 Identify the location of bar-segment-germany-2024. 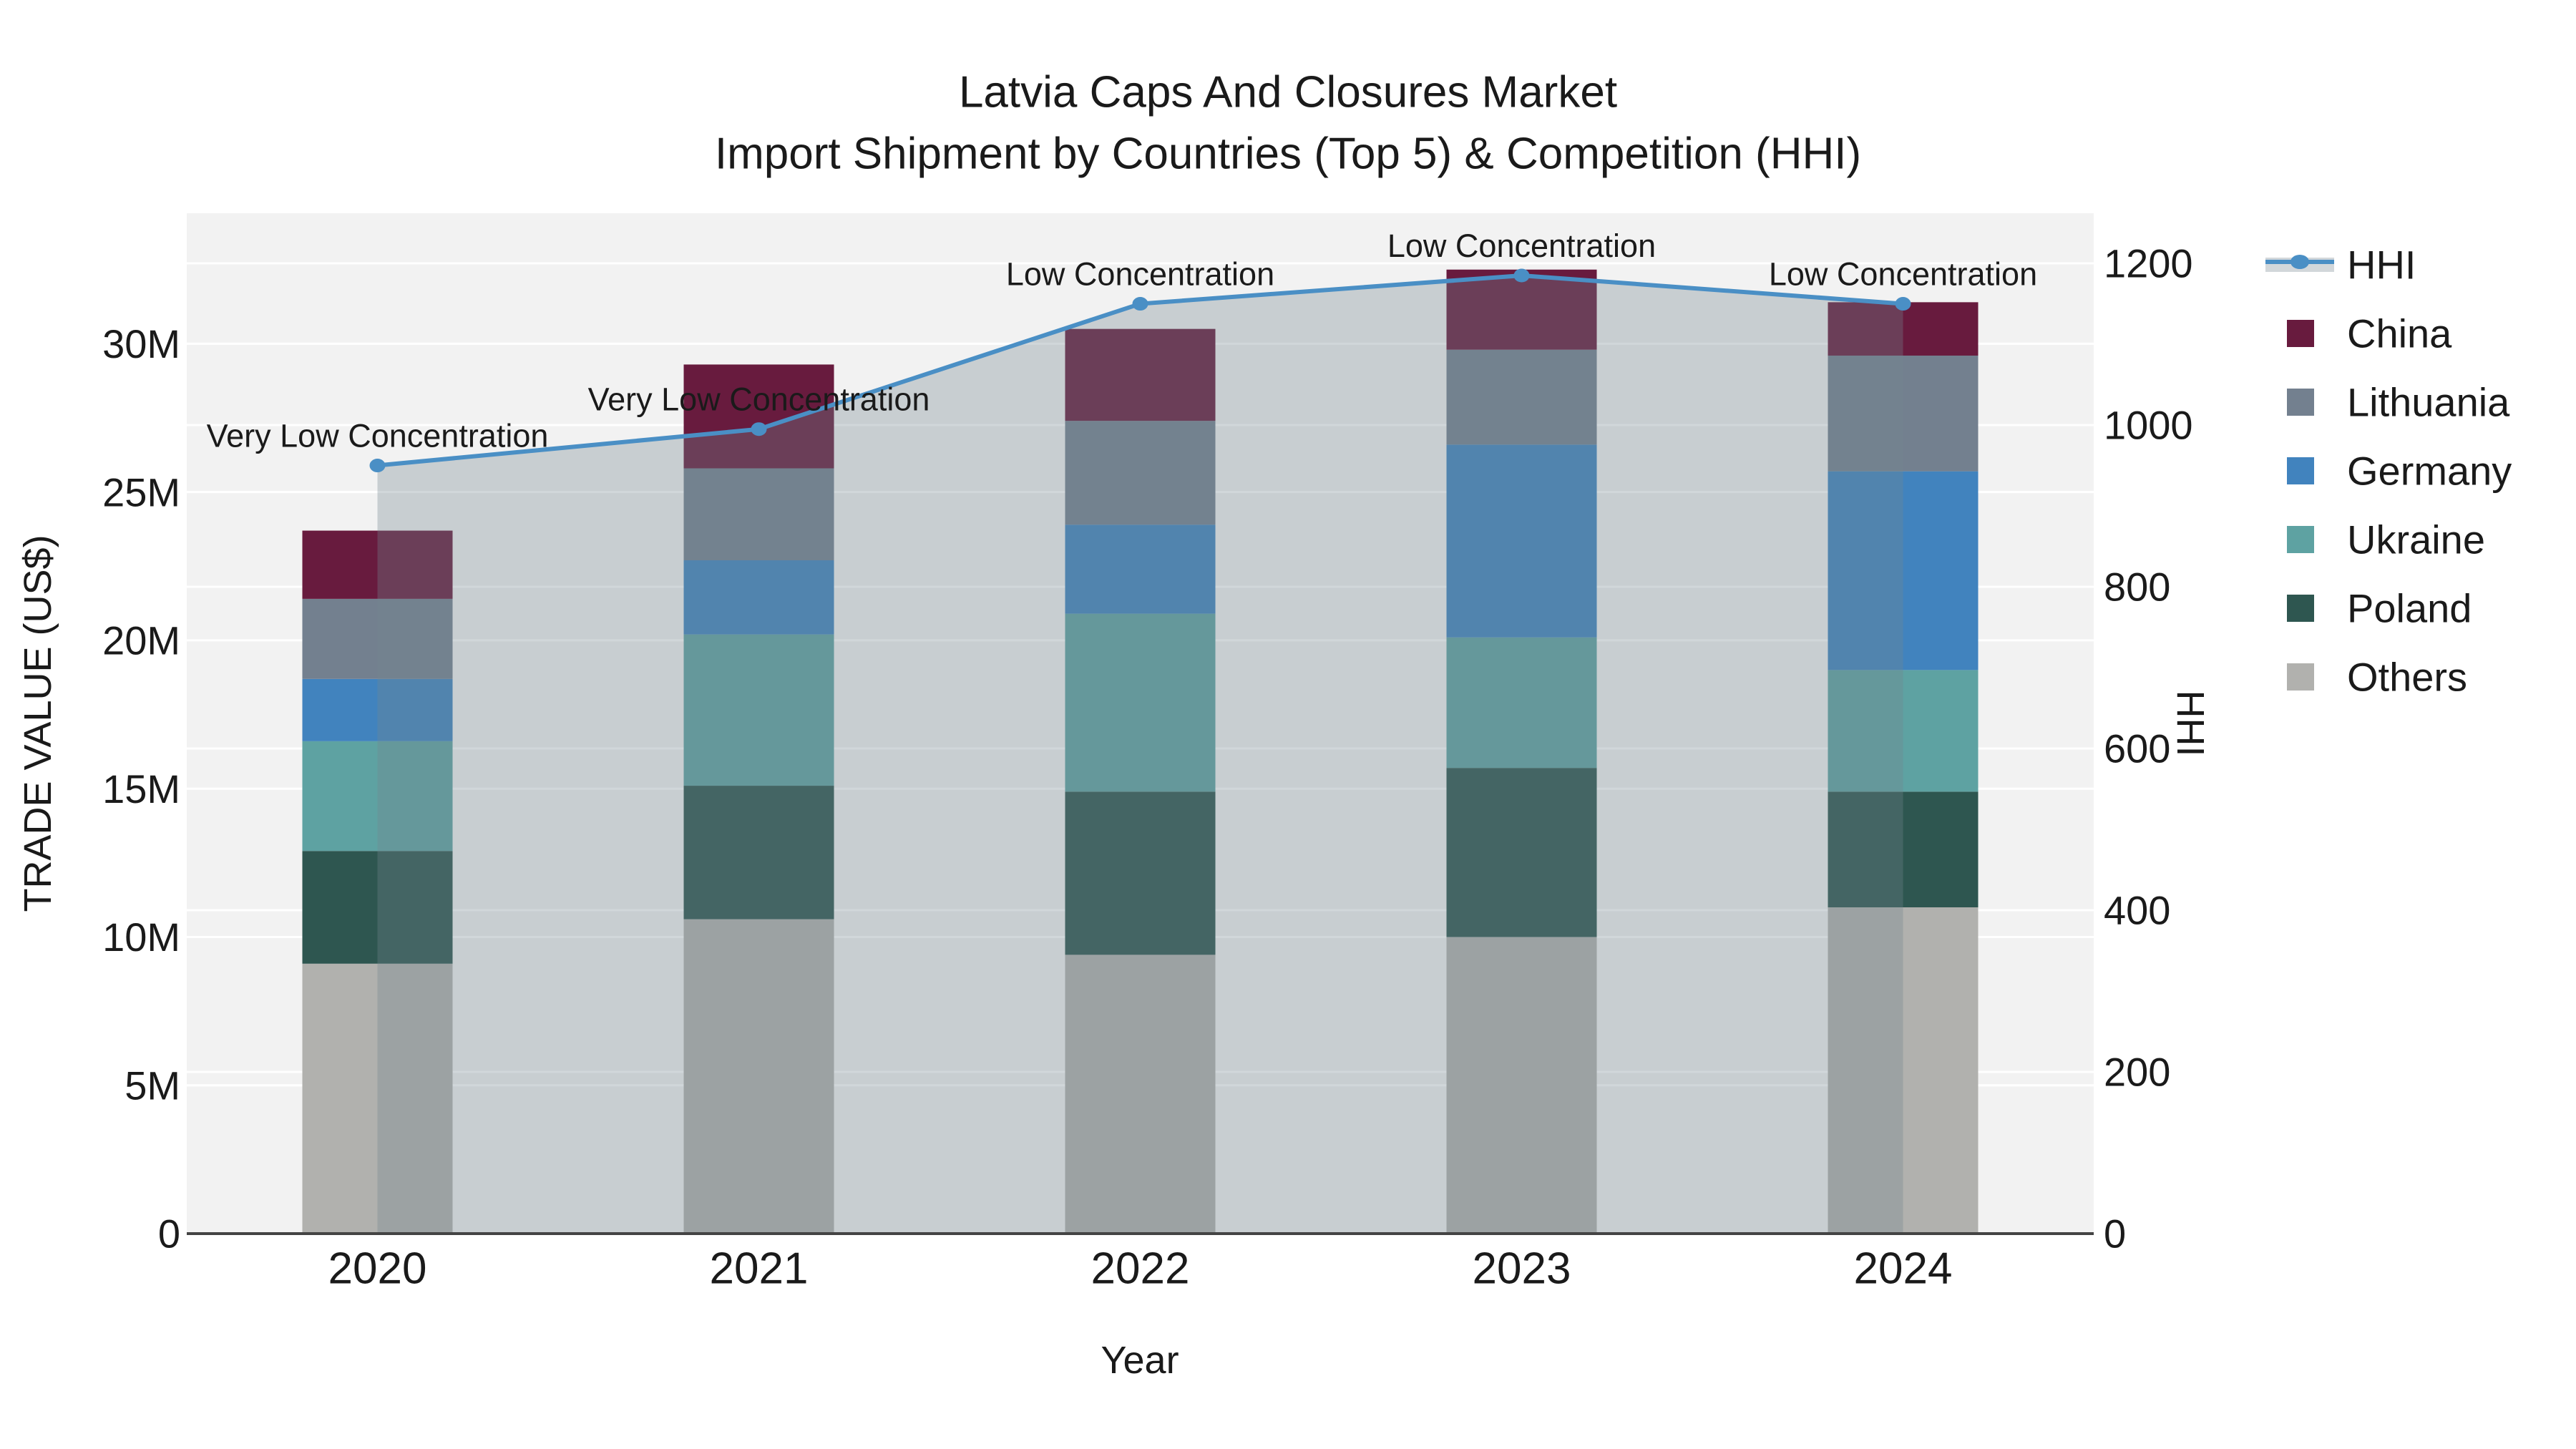
(1903, 570).